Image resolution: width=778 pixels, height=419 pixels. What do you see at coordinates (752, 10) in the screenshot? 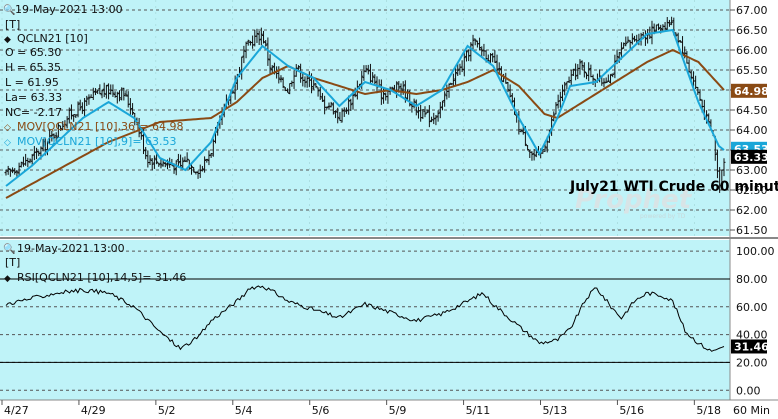
I see `price-tick-label: 67.00` at bounding box center [752, 10].